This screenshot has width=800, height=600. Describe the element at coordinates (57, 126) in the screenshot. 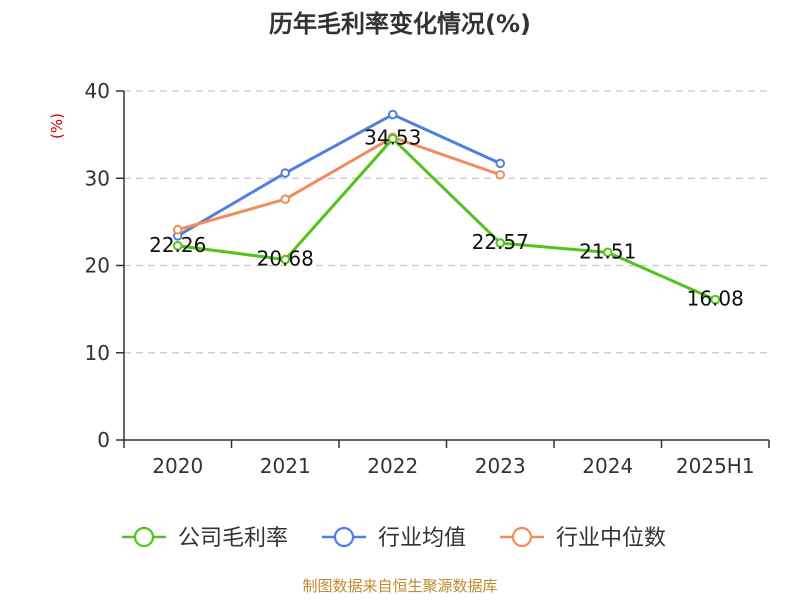

I see `y-axis-unit: (%)` at that location.